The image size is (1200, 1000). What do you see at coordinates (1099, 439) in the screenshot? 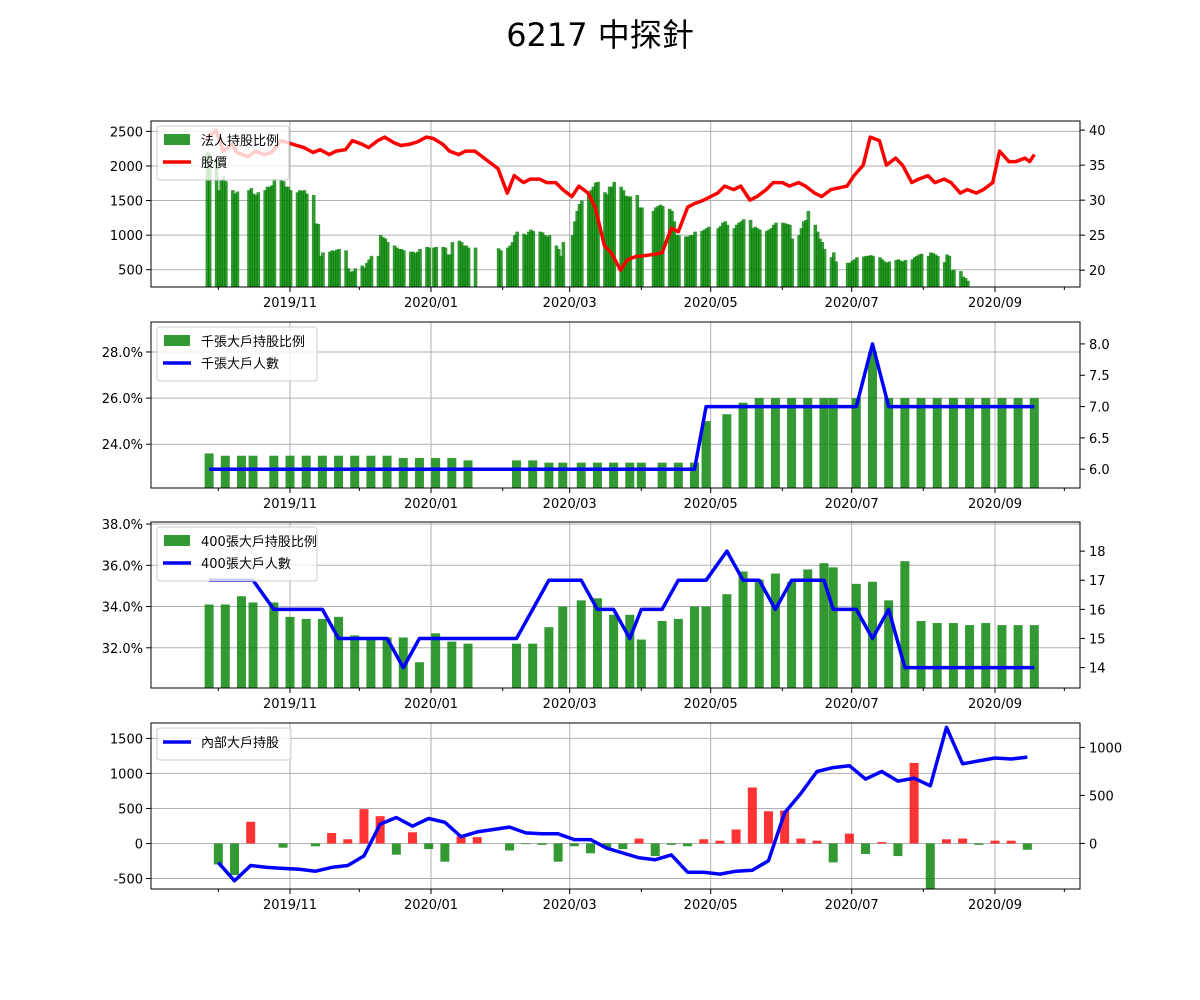
I see `y-right-tick-label: 6.5` at bounding box center [1099, 439].